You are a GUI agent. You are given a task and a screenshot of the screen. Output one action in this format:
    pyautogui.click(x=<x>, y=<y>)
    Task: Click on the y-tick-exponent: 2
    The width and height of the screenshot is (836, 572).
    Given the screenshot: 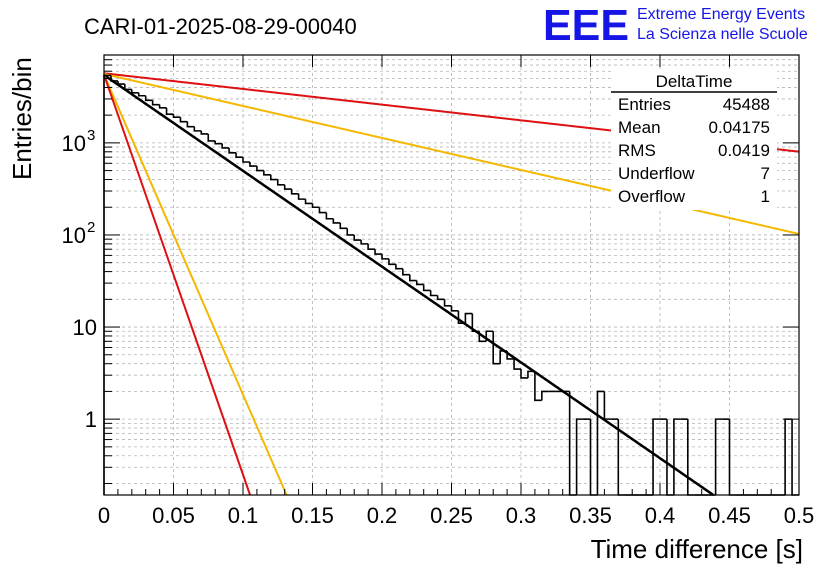 What is the action you would take?
    pyautogui.click(x=91, y=227)
    